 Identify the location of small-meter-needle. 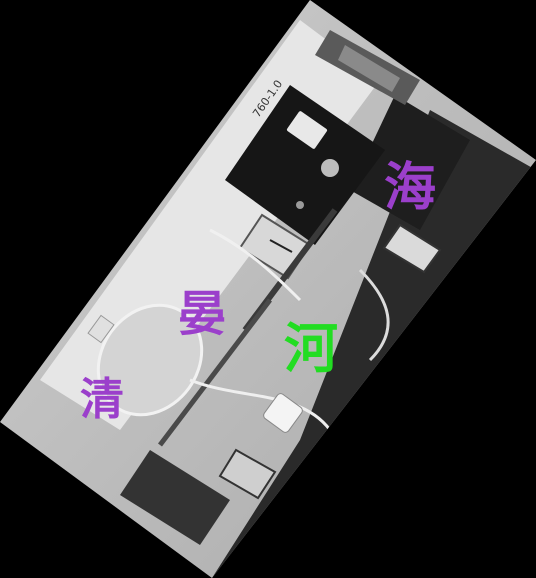
(281, 246).